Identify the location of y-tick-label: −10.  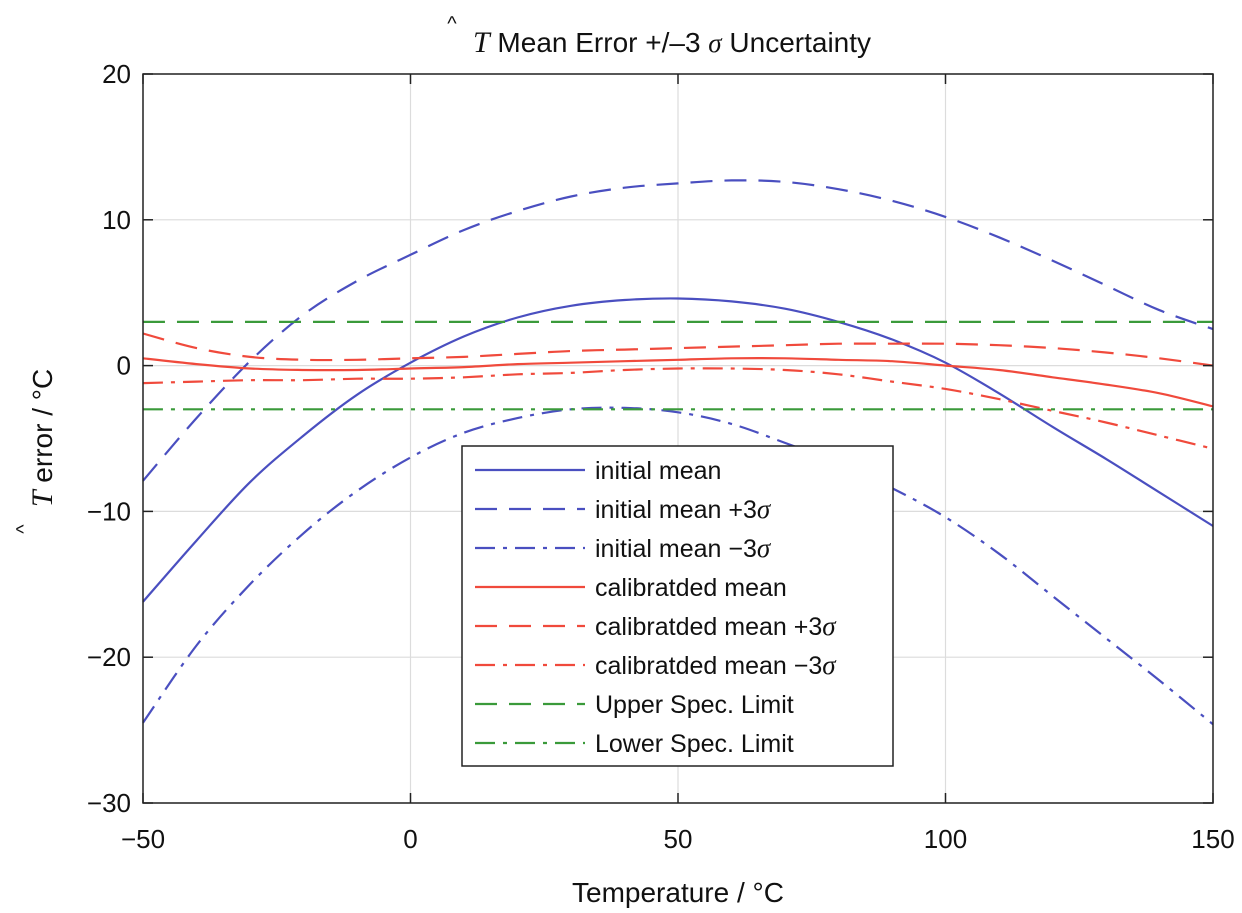
(109, 511).